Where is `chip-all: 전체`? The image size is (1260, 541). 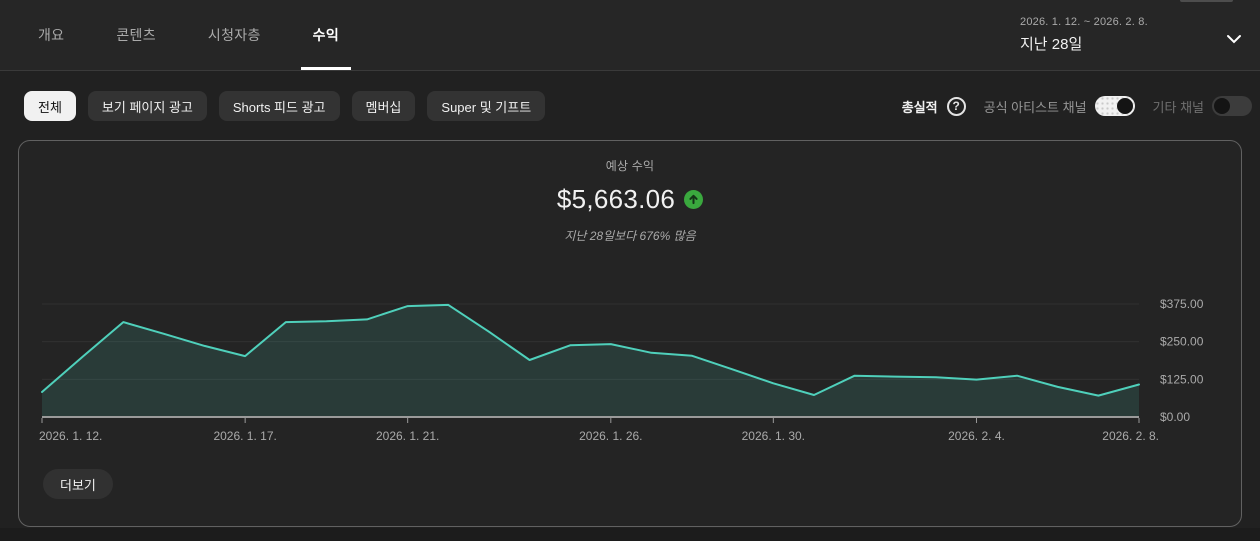 chip-all: 전체 is located at coordinates (50, 106).